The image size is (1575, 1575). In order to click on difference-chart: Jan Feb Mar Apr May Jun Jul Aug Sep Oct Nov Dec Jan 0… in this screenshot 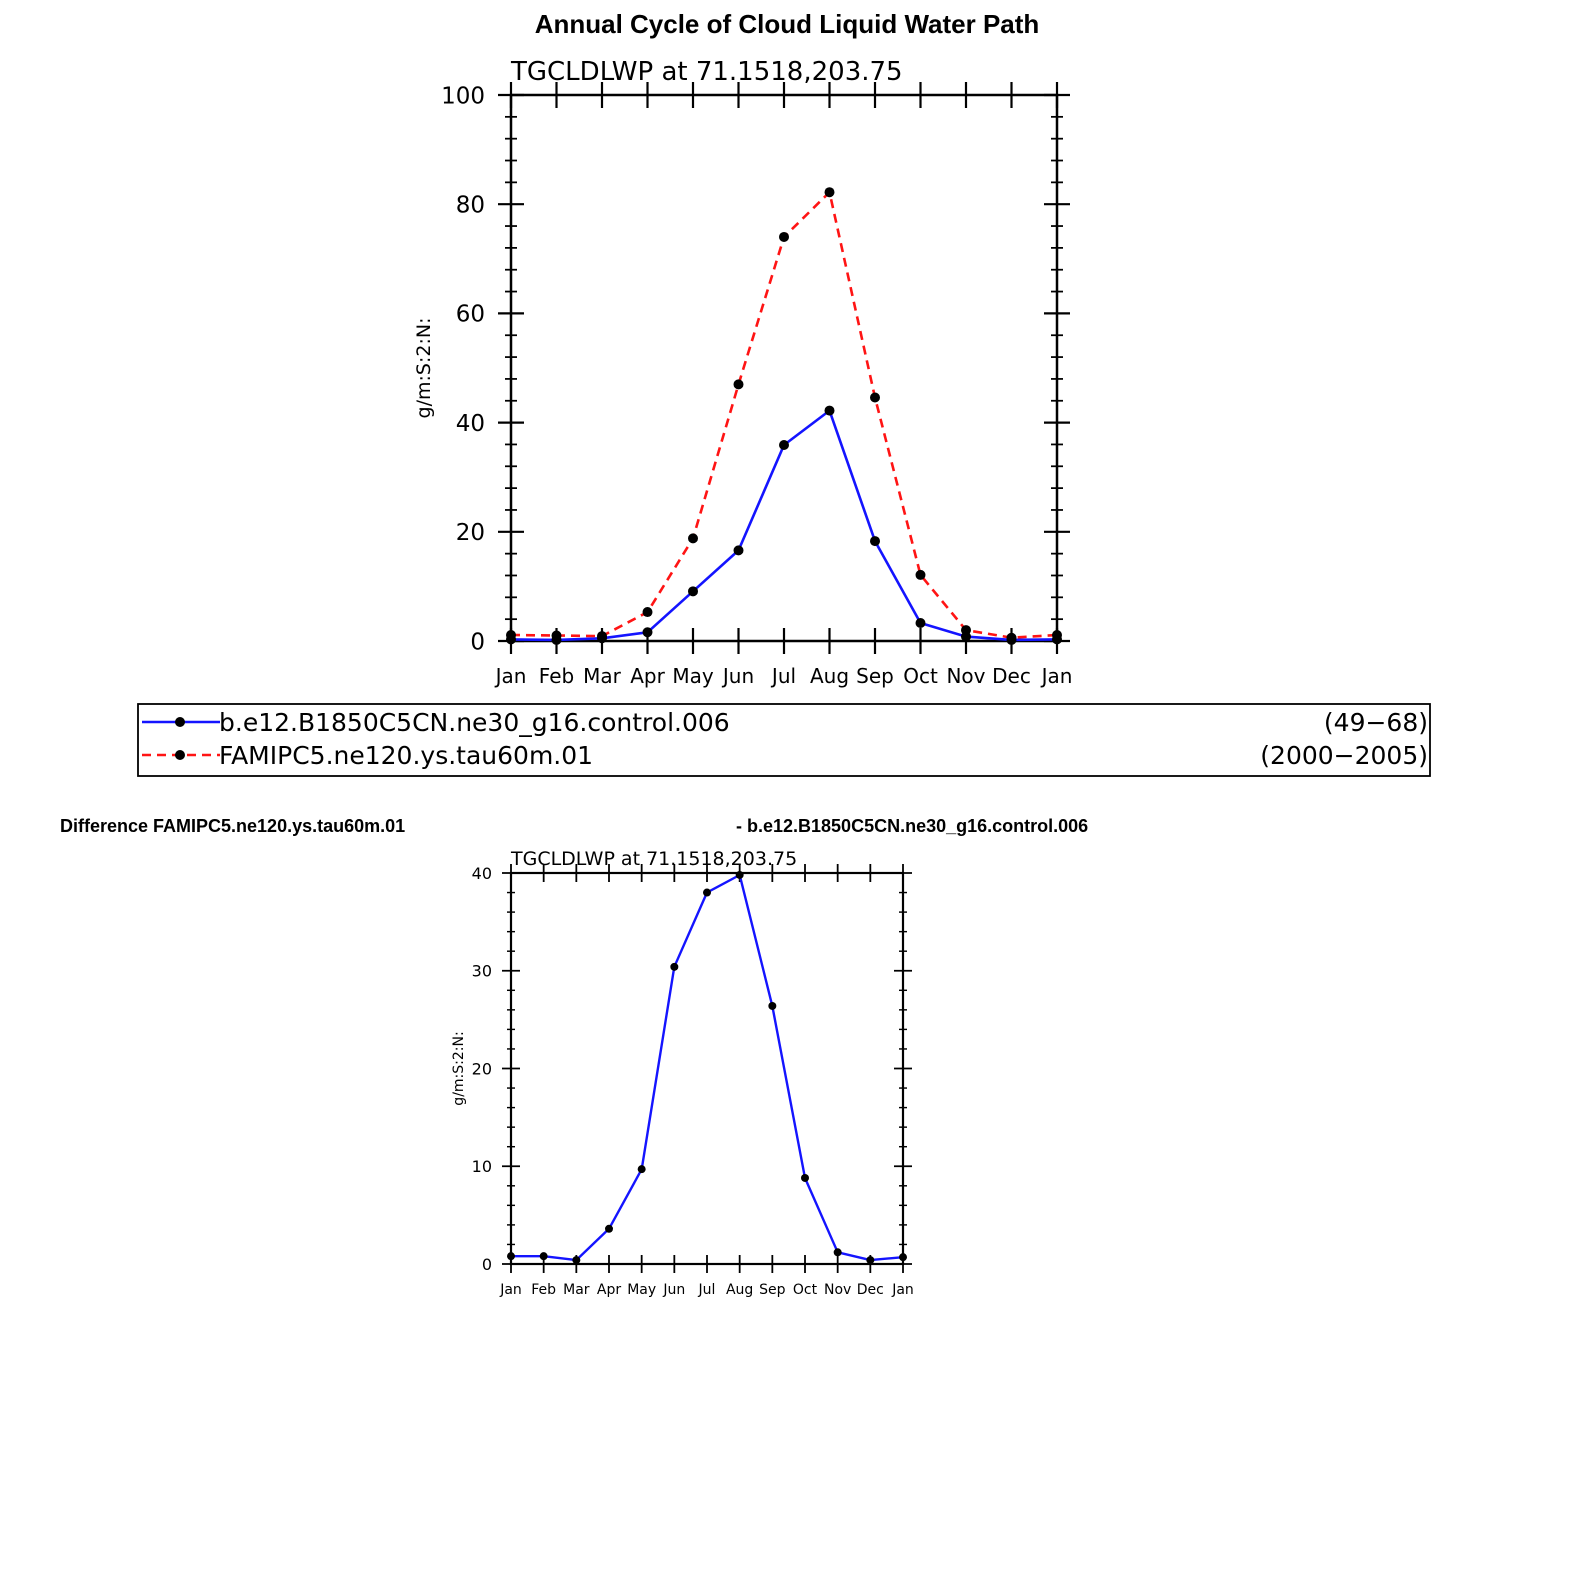, I will do `click(682, 1073)`.